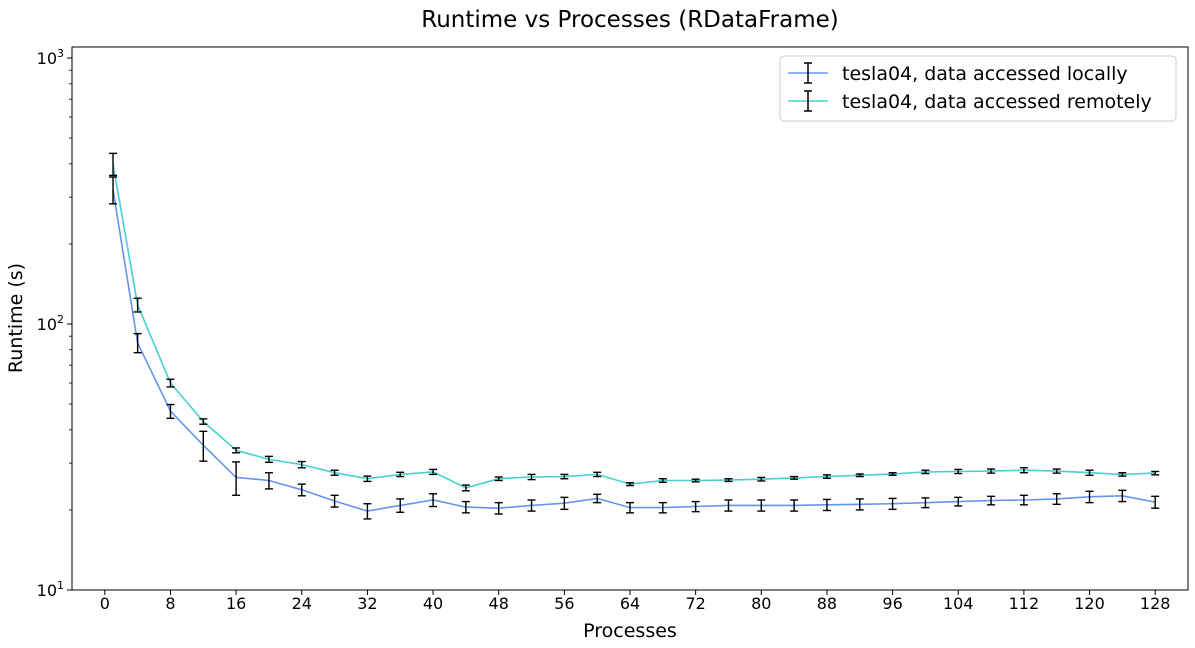  Describe the element at coordinates (170, 603) in the screenshot. I see `x-tick-label: 8` at that location.